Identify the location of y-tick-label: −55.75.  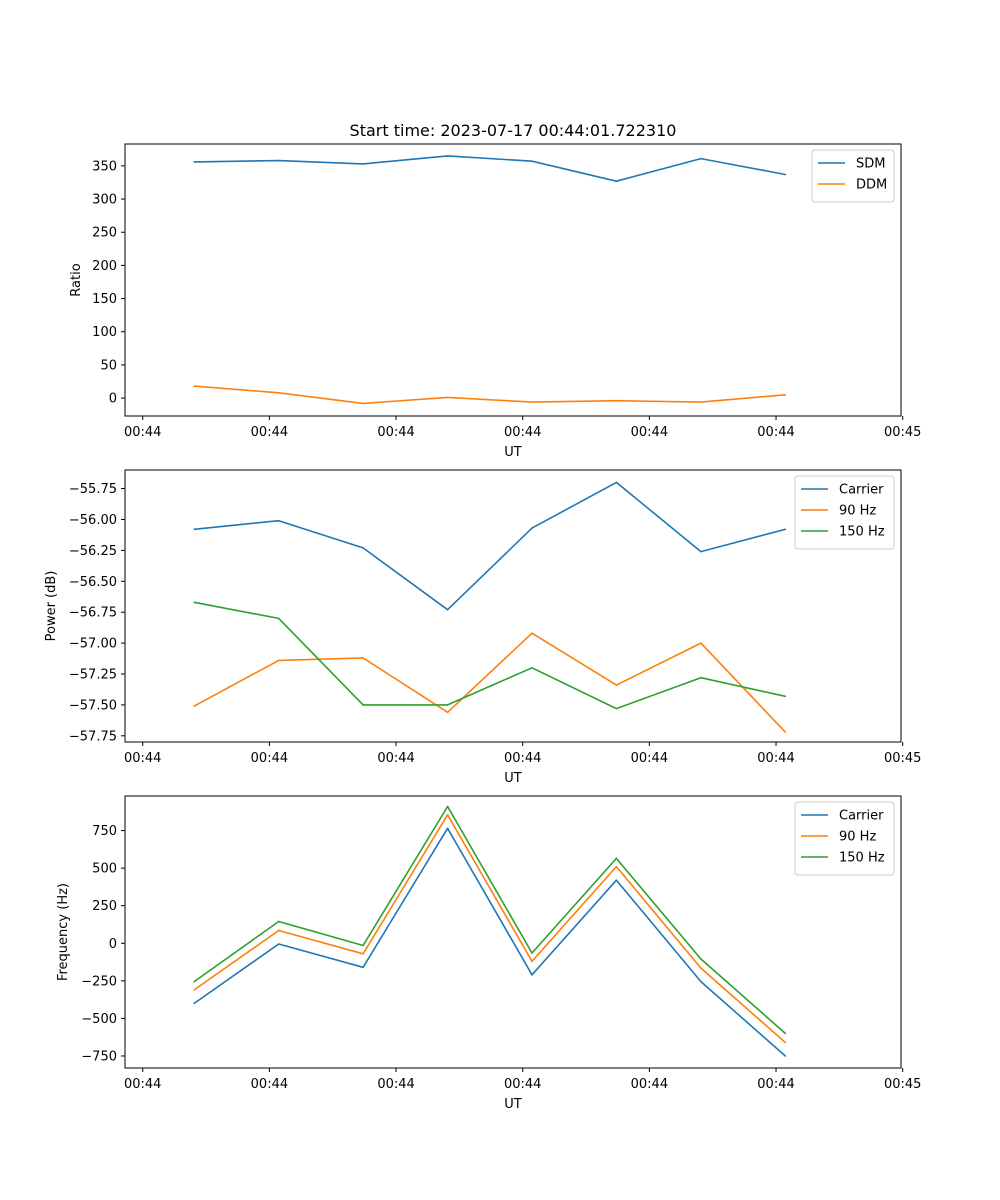
(93, 489).